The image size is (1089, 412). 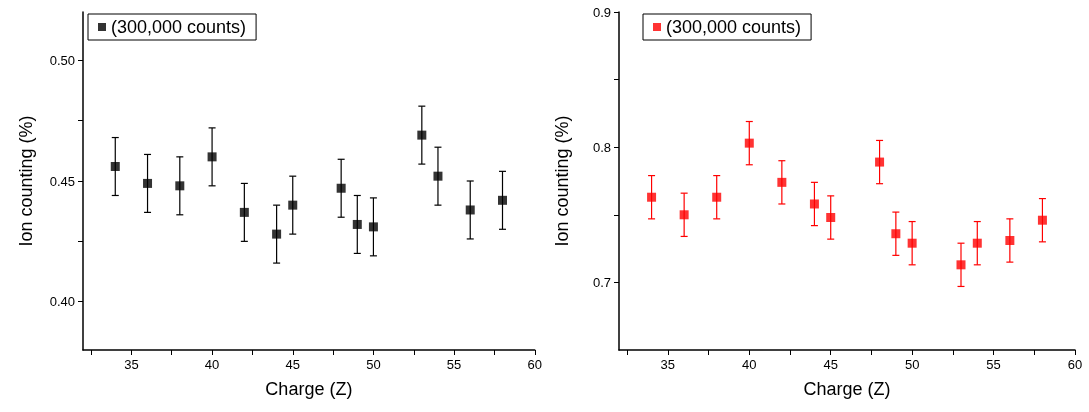 What do you see at coordinates (601, 147) in the screenshot?
I see `y-tick-label: 0.8` at bounding box center [601, 147].